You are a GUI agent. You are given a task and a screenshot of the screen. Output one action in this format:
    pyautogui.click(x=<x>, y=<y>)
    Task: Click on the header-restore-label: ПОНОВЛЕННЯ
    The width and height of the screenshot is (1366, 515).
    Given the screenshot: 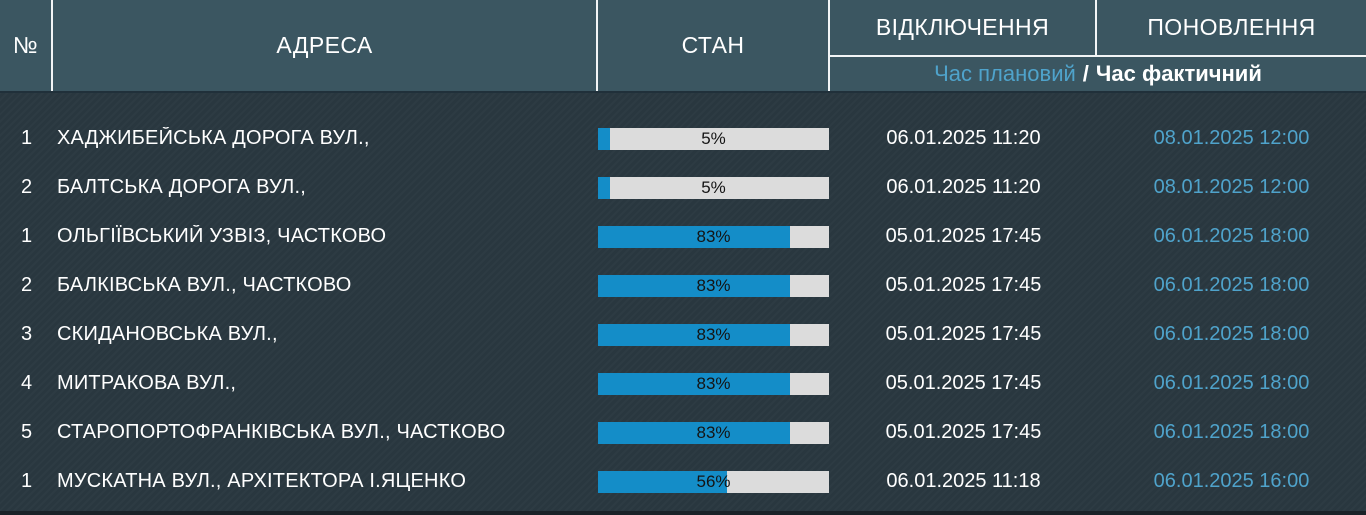 What is the action you would take?
    pyautogui.click(x=1231, y=27)
    